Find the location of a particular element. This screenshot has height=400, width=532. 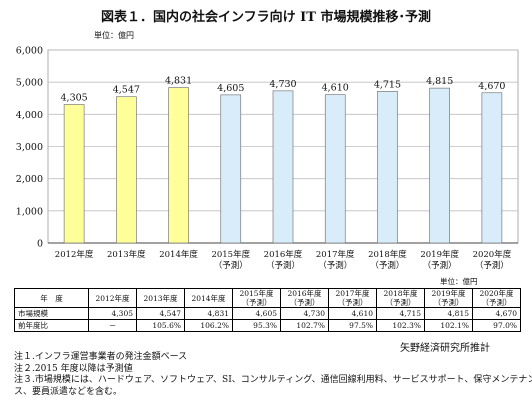

header-cell: 2017年度 （予測） is located at coordinates (352, 298).